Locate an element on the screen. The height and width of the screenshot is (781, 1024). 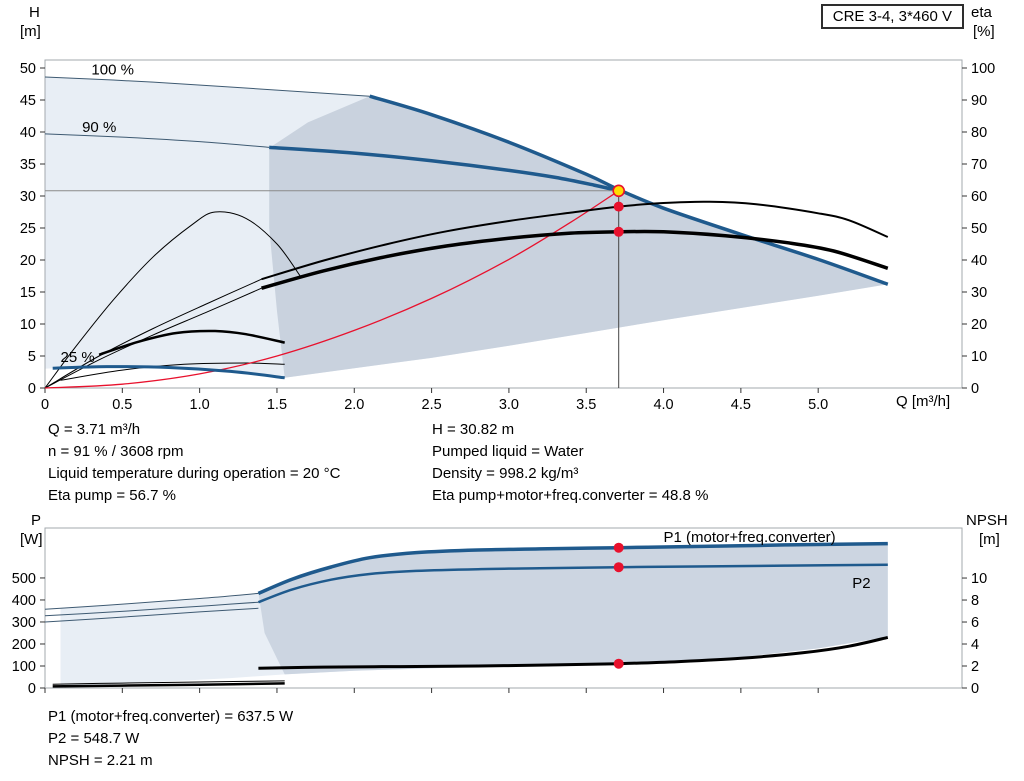
npsh-axis-unit: [m] is located at coordinates (989, 539).